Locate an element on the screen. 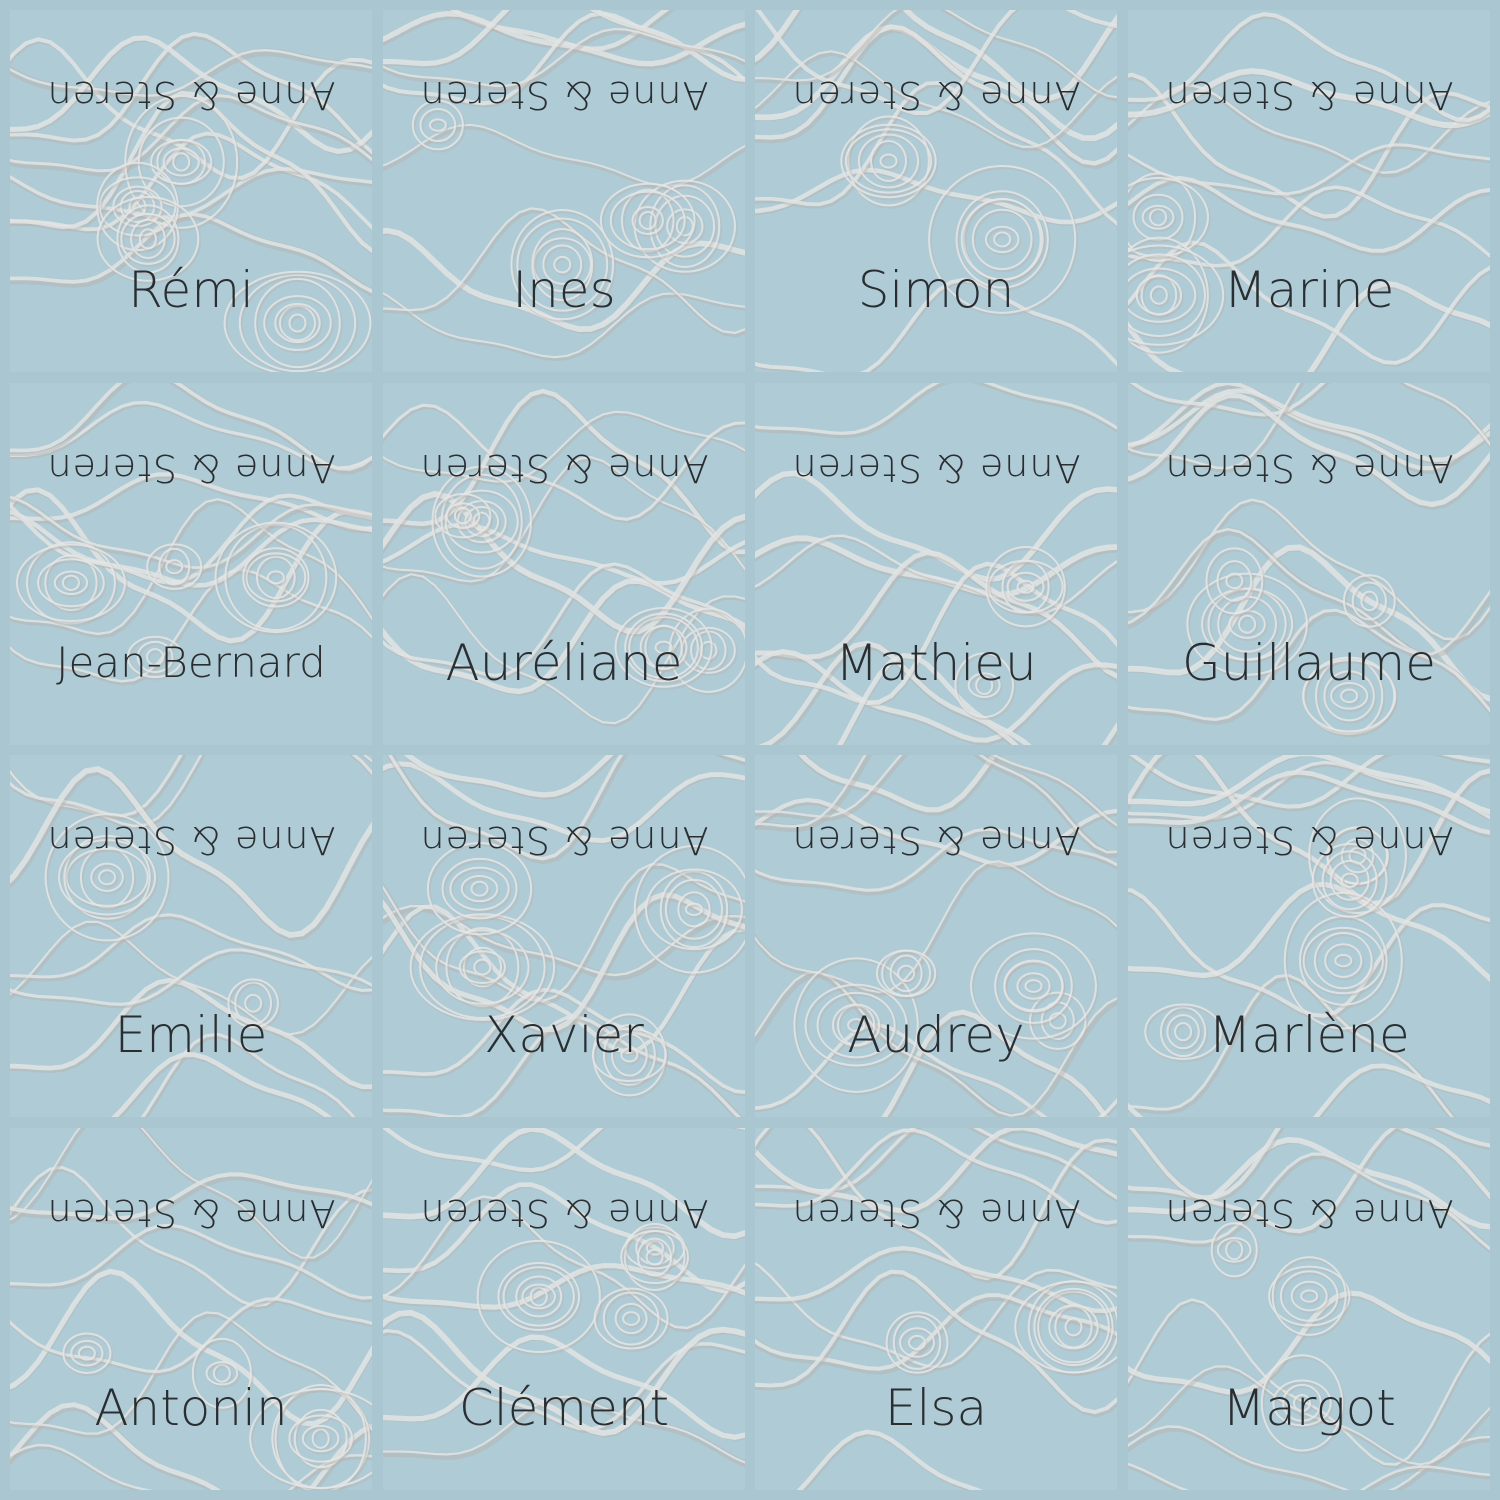 The image size is (1500, 1500). place-card: Anne & Steren Emilie is located at coordinates (191, 936).